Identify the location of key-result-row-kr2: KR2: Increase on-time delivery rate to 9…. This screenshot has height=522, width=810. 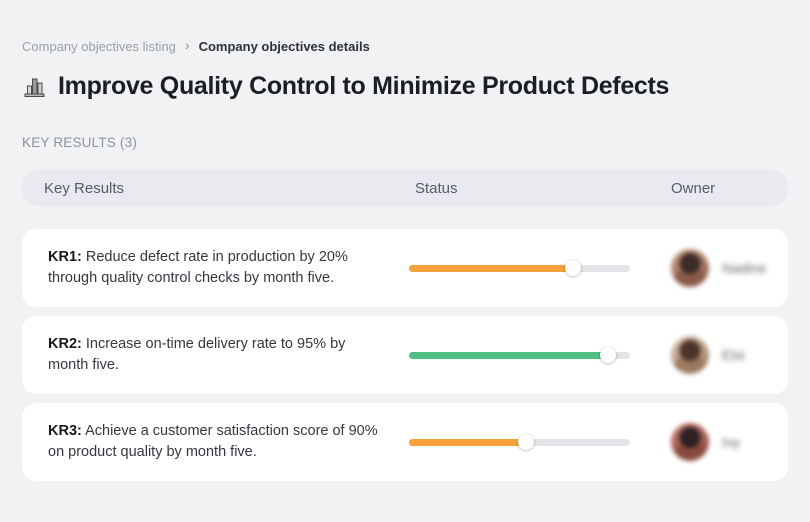
(405, 355).